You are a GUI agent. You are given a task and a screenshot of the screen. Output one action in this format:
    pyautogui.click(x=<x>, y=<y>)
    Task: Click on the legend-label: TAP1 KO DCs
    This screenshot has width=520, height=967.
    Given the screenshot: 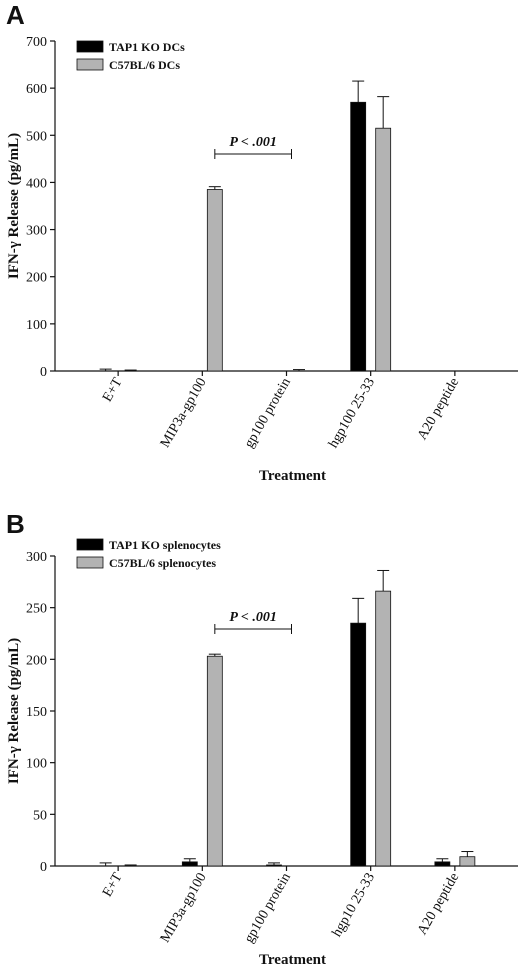 What is the action you would take?
    pyautogui.click(x=147, y=47)
    